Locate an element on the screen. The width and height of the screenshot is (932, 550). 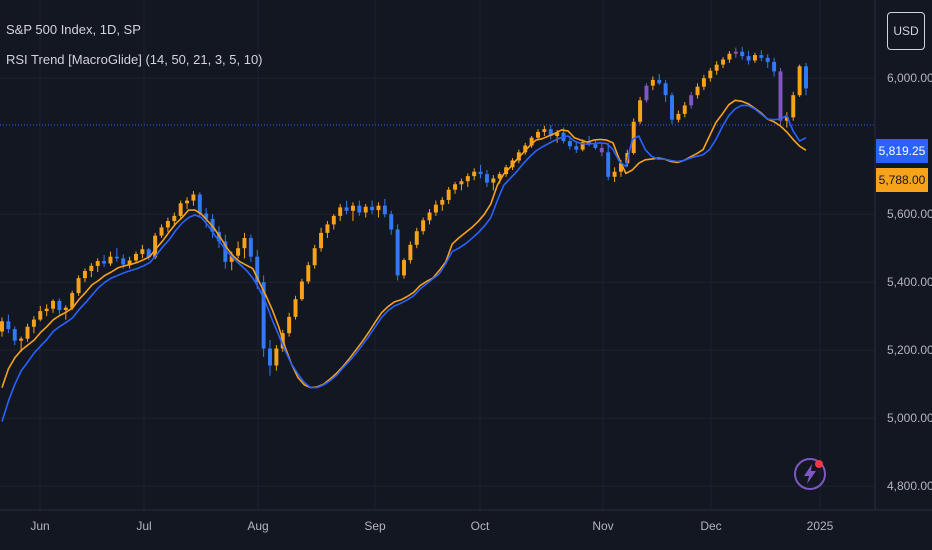
indicator-value-badge: 5,788.00 is located at coordinates (902, 180).